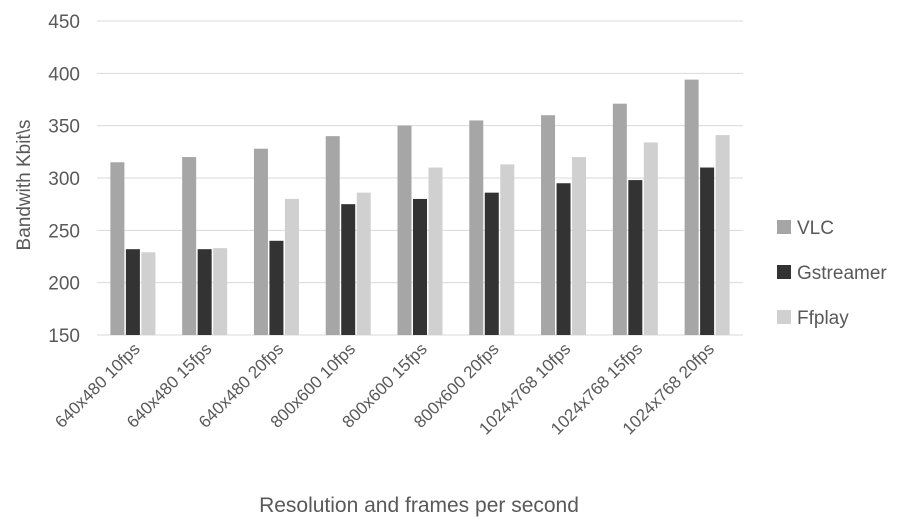 Image resolution: width=904 pixels, height=523 pixels. Describe the element at coordinates (784, 227) in the screenshot. I see `legend-swatch-vlc` at that location.